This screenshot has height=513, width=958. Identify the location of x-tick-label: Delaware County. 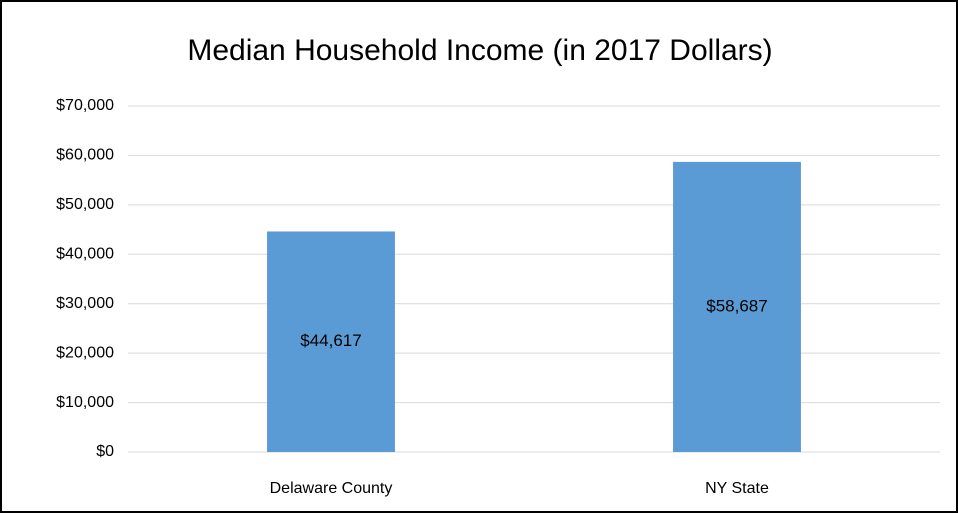
(331, 488).